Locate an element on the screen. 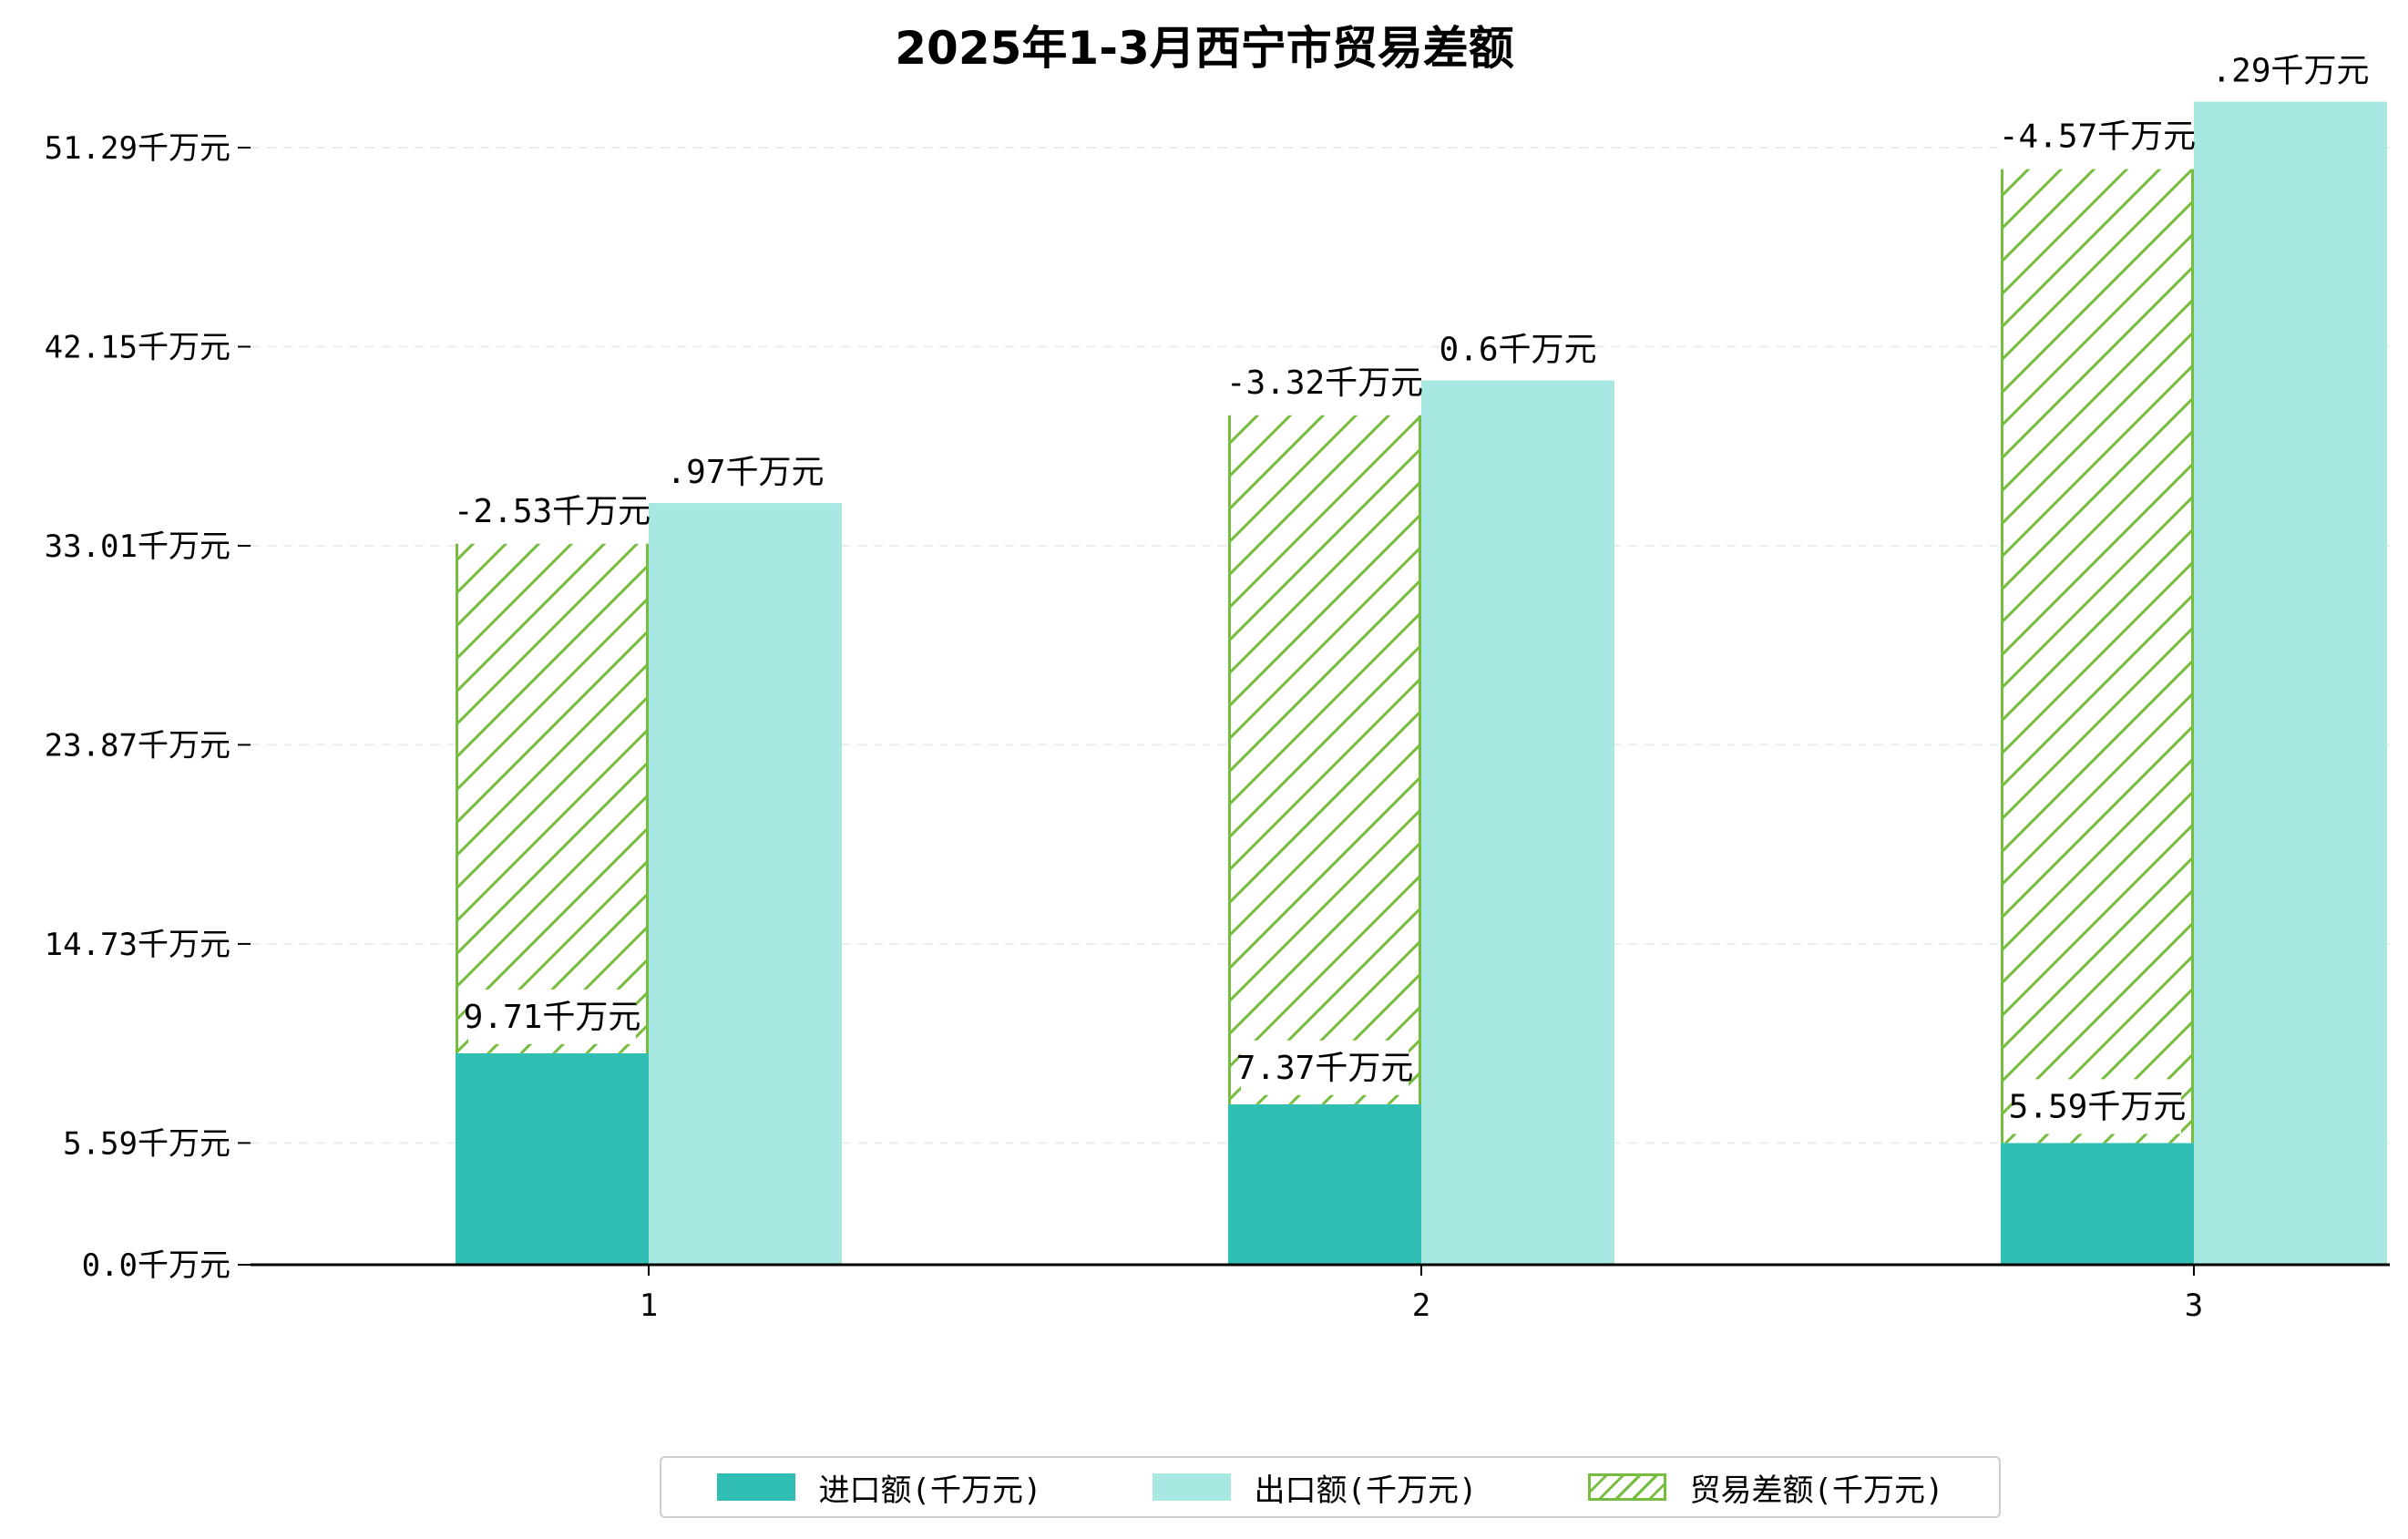  legend-label-export: 出口额(千万元) is located at coordinates (1366, 1490).